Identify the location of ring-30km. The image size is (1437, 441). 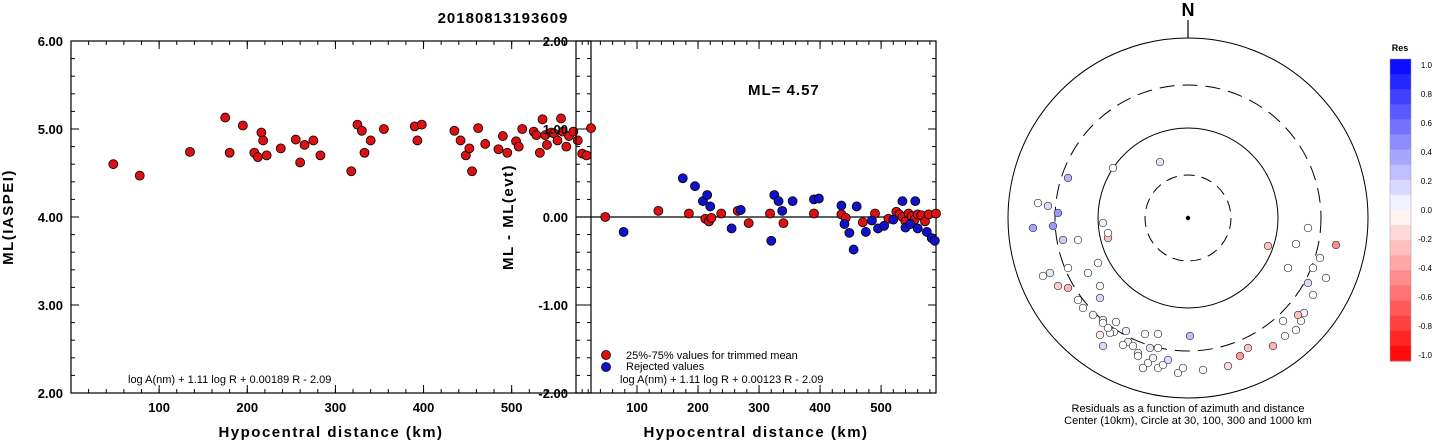
(1188, 218).